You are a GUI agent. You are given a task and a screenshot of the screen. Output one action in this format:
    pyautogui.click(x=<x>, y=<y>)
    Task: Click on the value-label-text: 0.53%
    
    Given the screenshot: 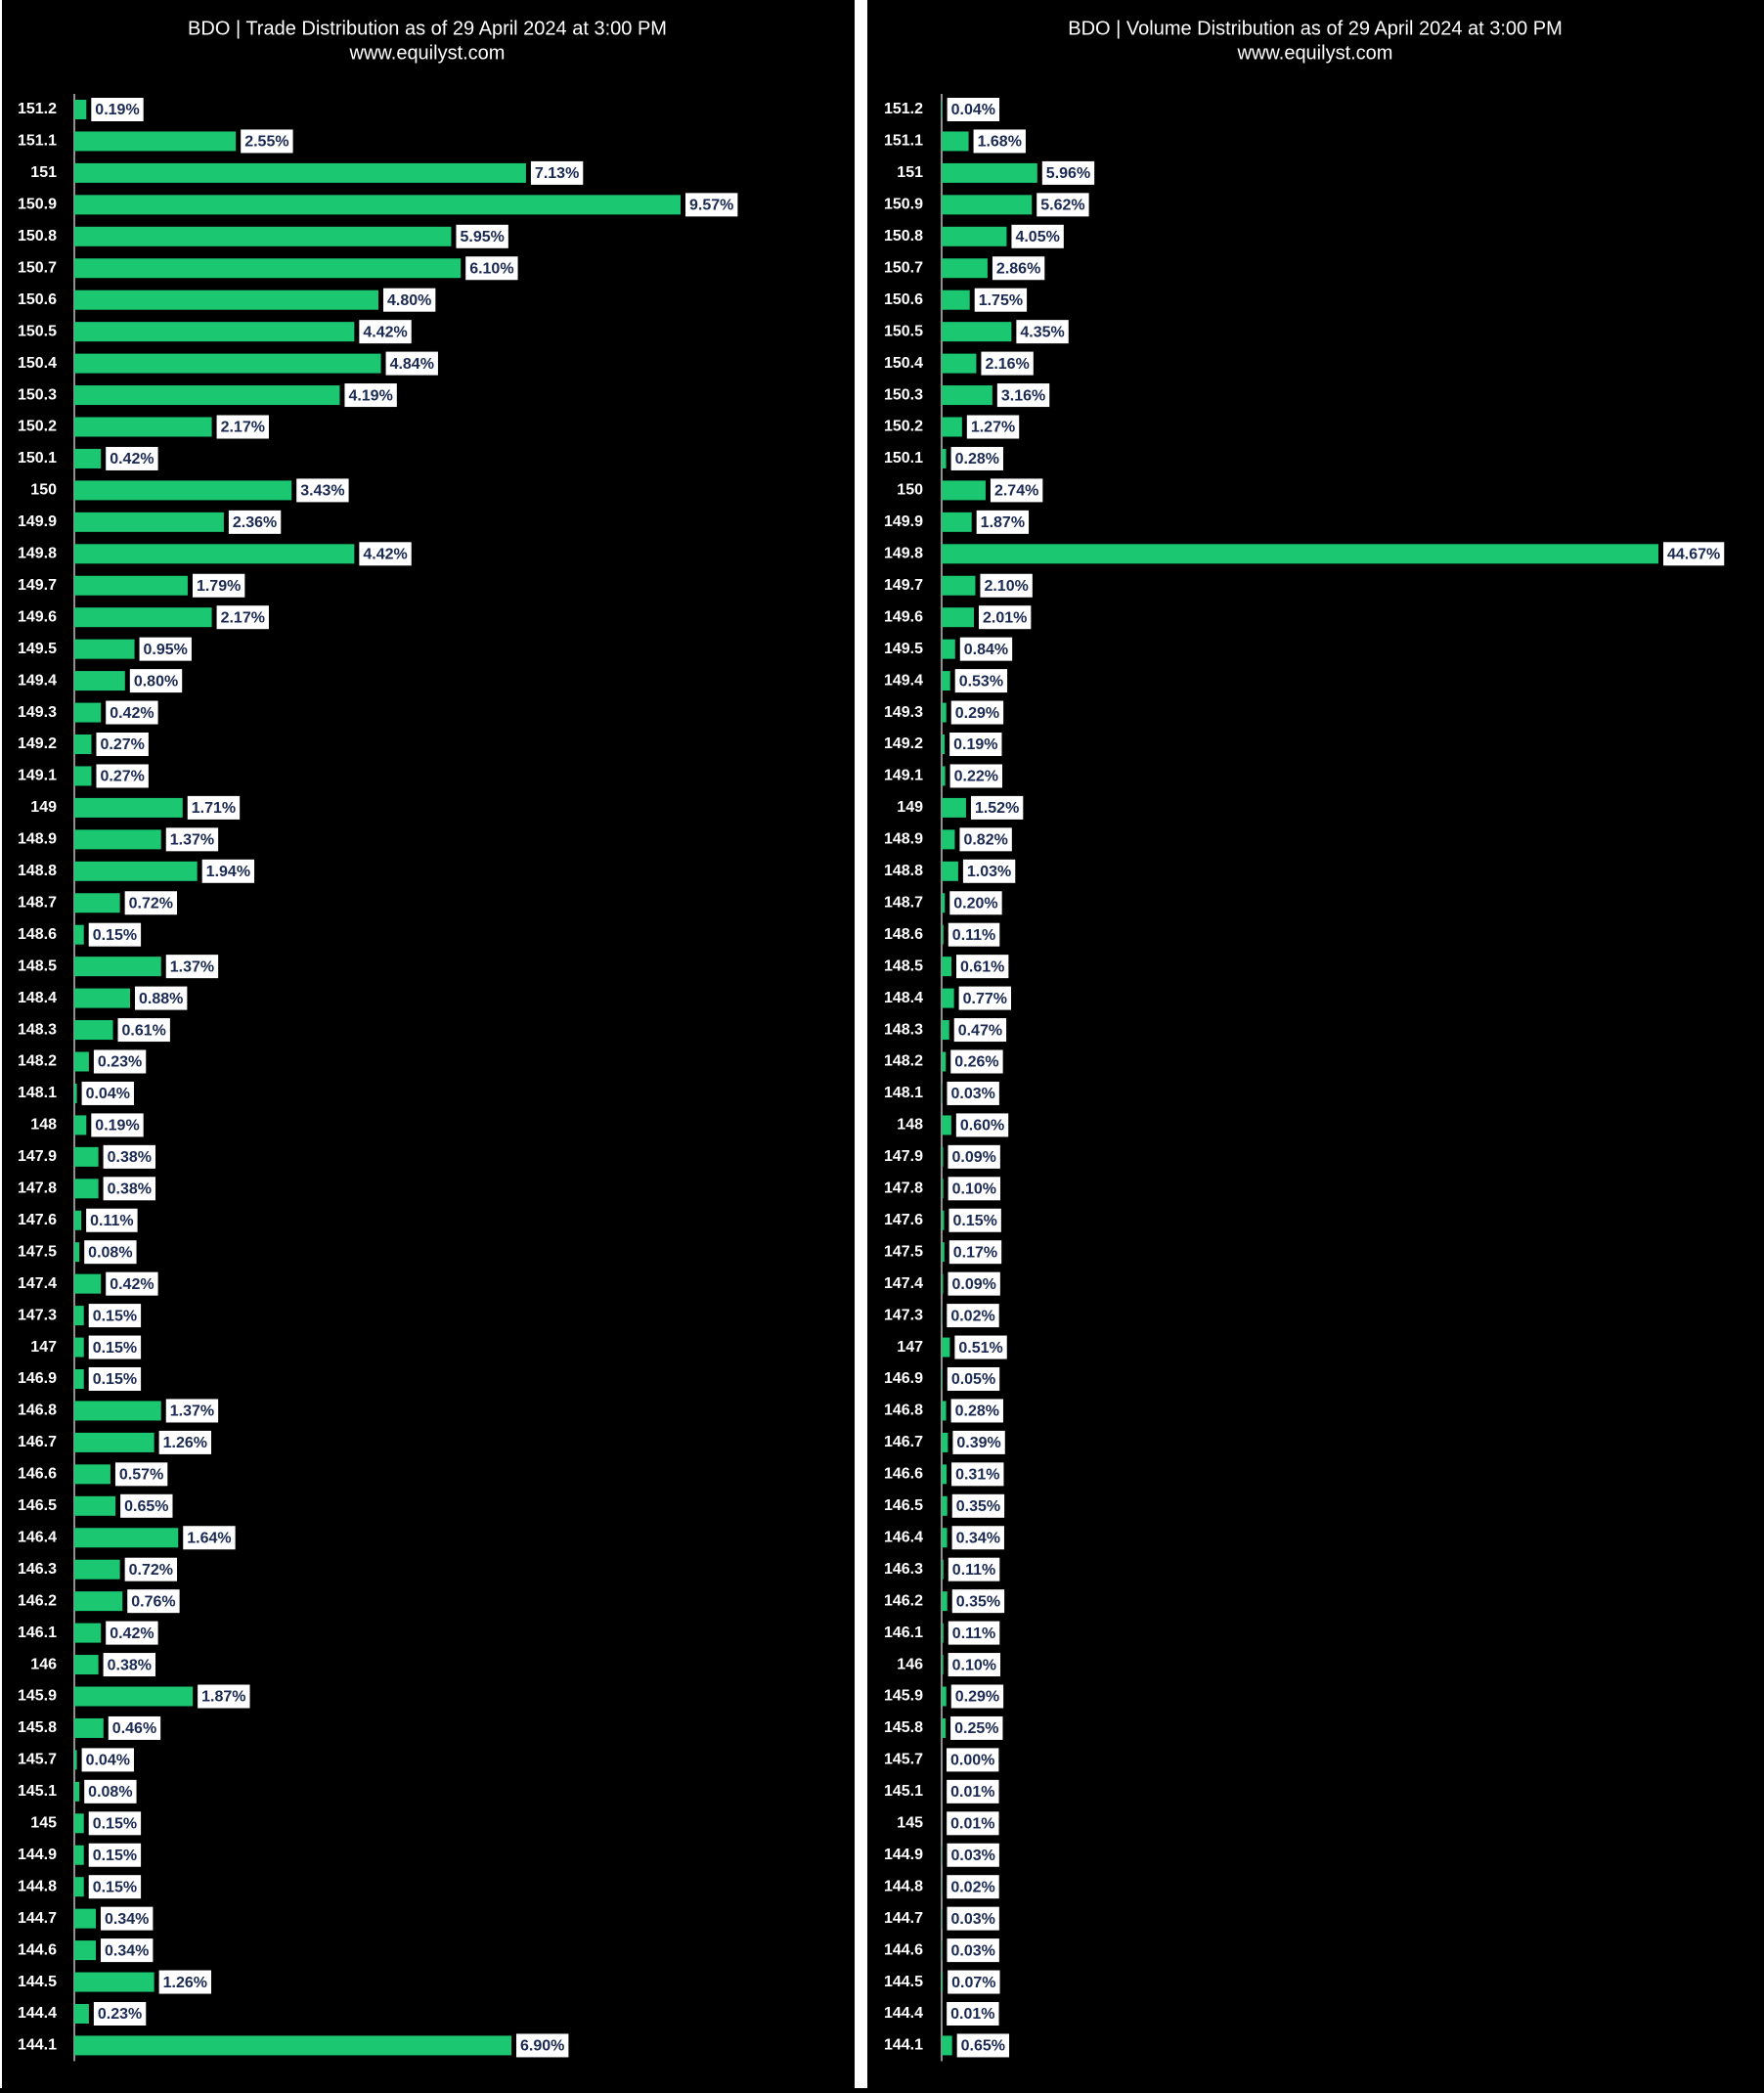 What is the action you would take?
    pyautogui.click(x=981, y=681)
    